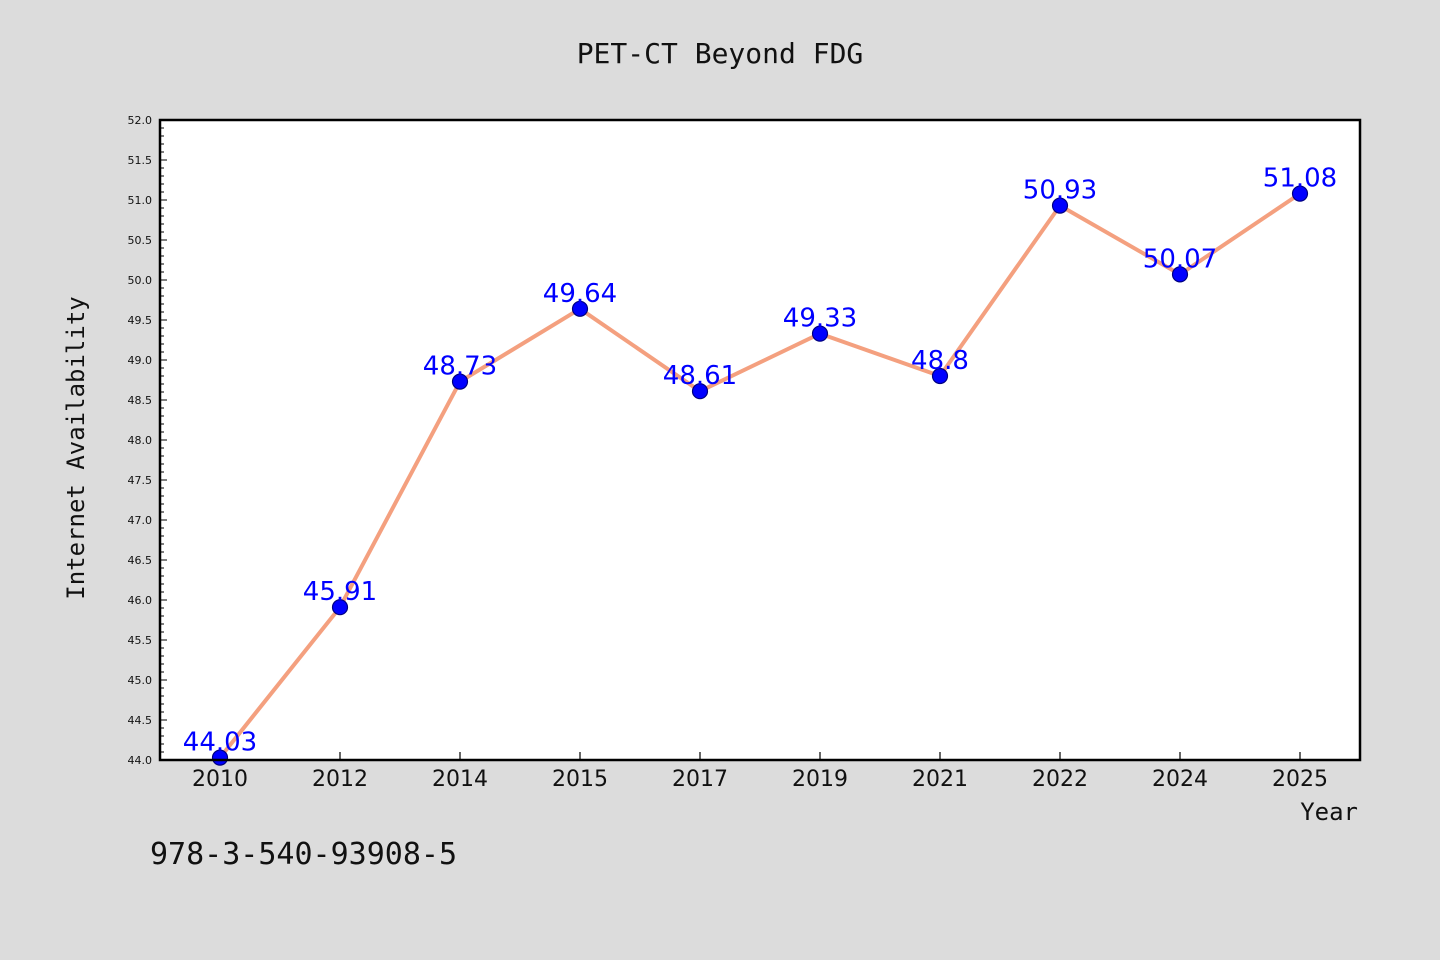  What do you see at coordinates (220, 757) in the screenshot?
I see `data-point-2010` at bounding box center [220, 757].